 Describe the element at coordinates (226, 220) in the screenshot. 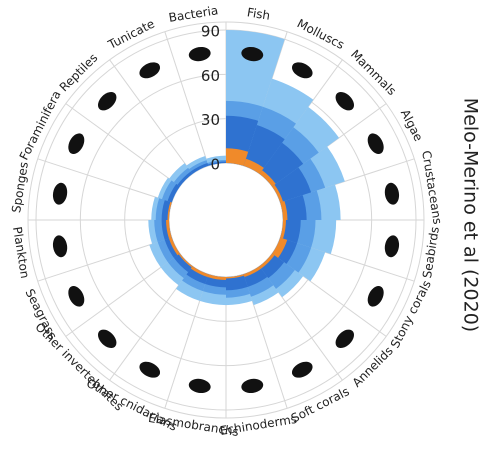

I see `grid-circle` at that location.